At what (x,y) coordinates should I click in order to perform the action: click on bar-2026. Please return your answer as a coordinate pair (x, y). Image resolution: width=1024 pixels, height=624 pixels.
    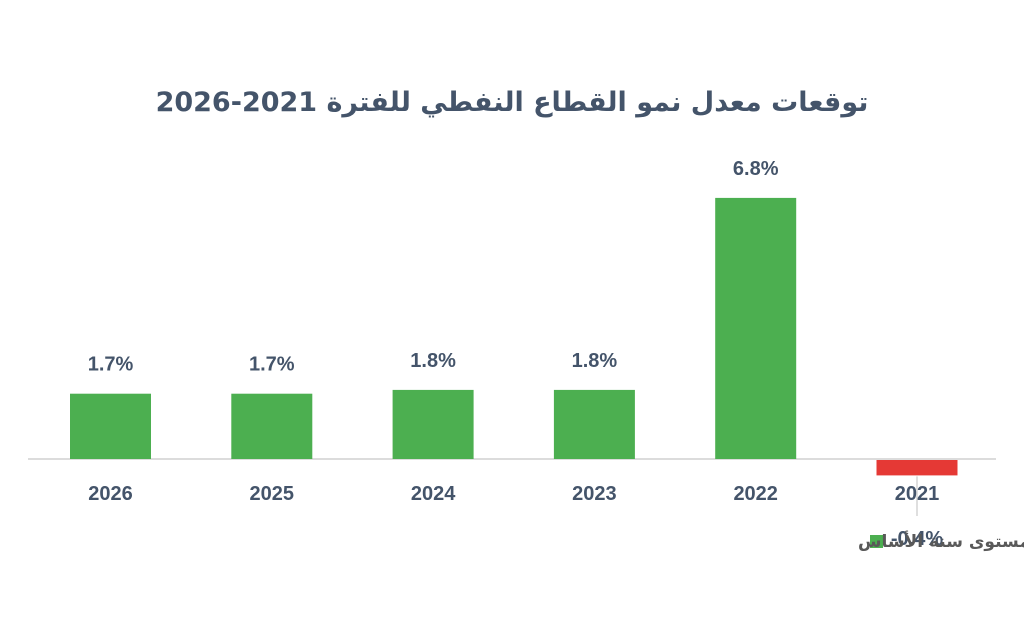
    Looking at the image, I should click on (110, 426).